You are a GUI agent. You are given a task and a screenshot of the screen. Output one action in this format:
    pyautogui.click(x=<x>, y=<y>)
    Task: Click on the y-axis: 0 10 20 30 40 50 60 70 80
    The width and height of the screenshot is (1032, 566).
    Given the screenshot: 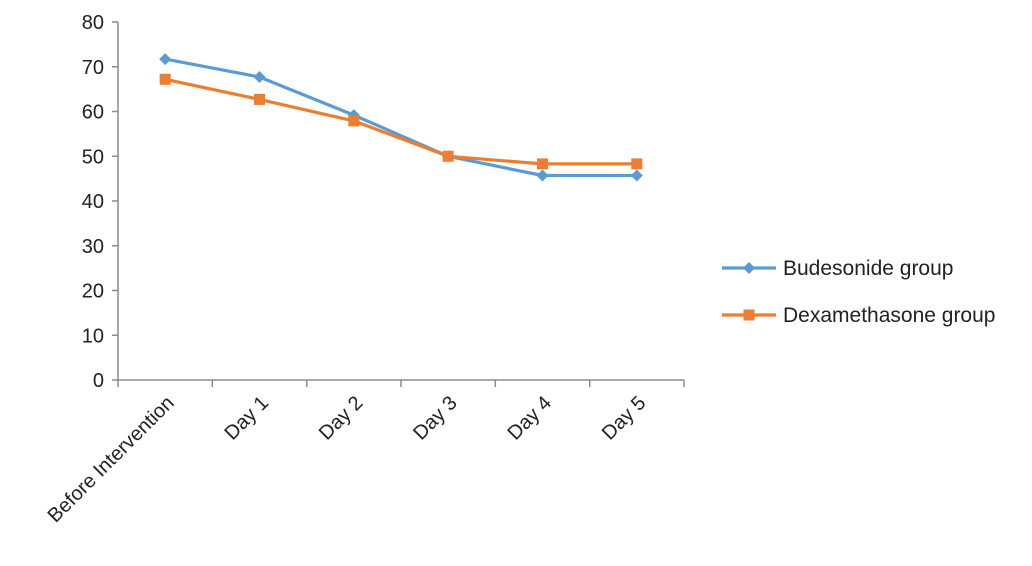 What is the action you would take?
    pyautogui.click(x=100, y=202)
    